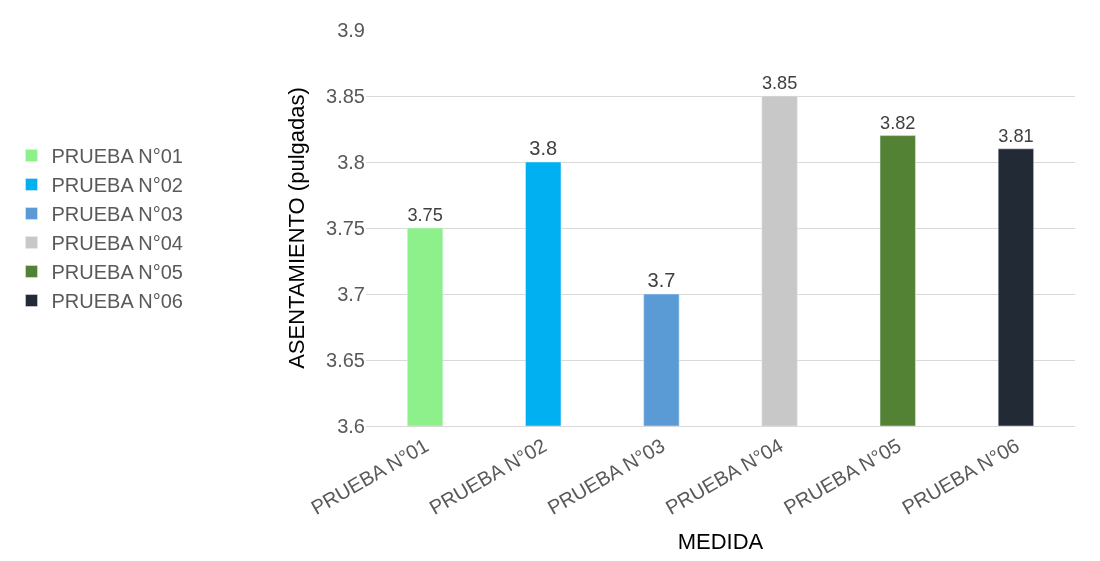  What do you see at coordinates (345, 228) in the screenshot?
I see `y-tick-label: 3.75` at bounding box center [345, 228].